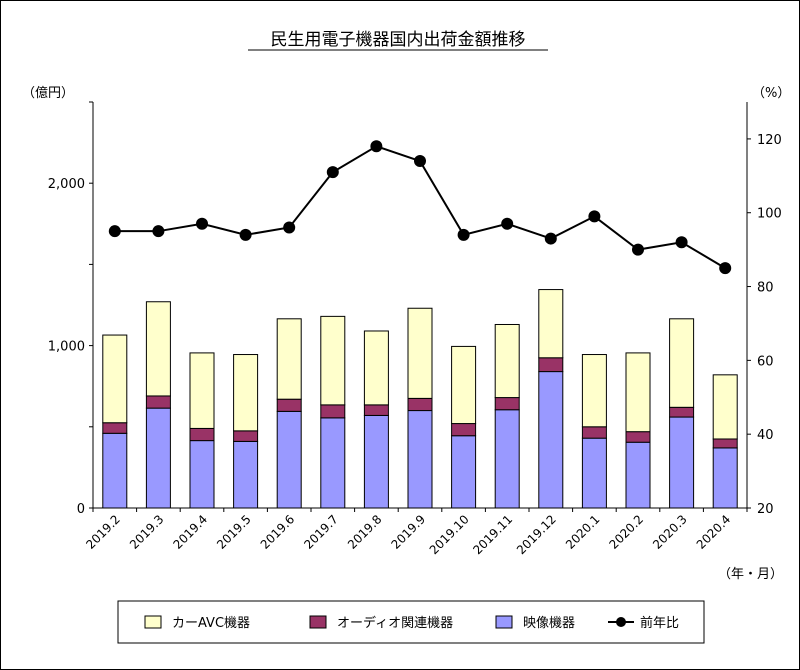 The height and width of the screenshot is (670, 800). What do you see at coordinates (211, 623) in the screenshot?
I see `legend-label-0: カーAVC機器` at bounding box center [211, 623].